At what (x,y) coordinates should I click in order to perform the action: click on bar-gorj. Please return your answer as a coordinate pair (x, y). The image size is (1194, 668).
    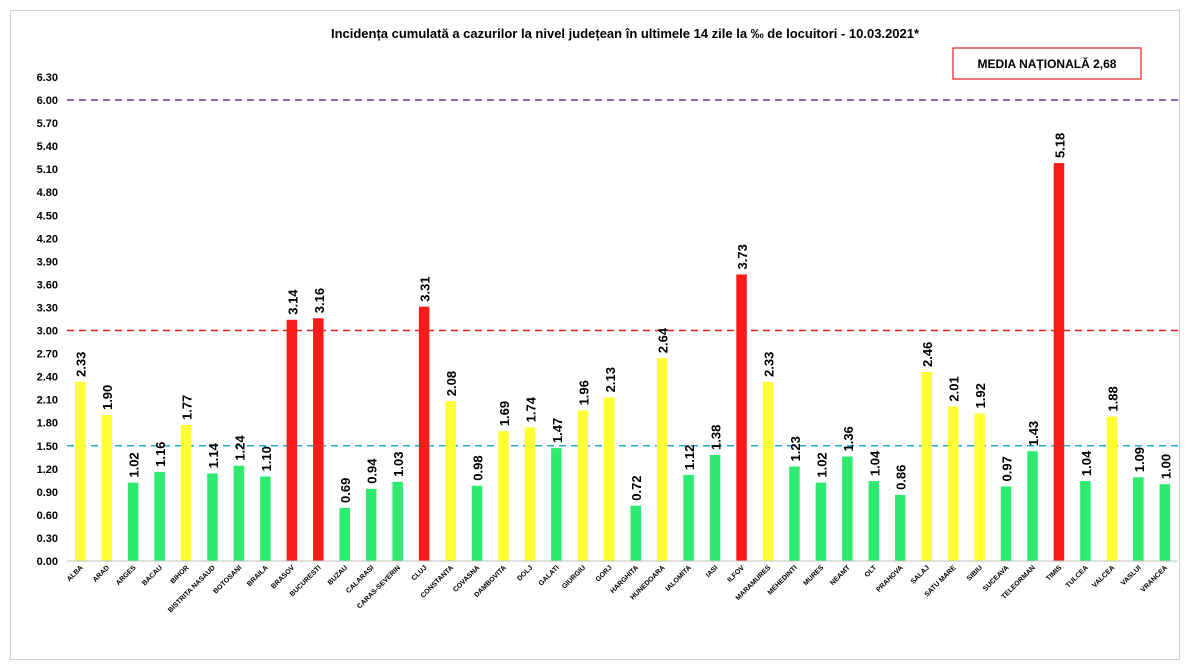
    Looking at the image, I should click on (609, 479).